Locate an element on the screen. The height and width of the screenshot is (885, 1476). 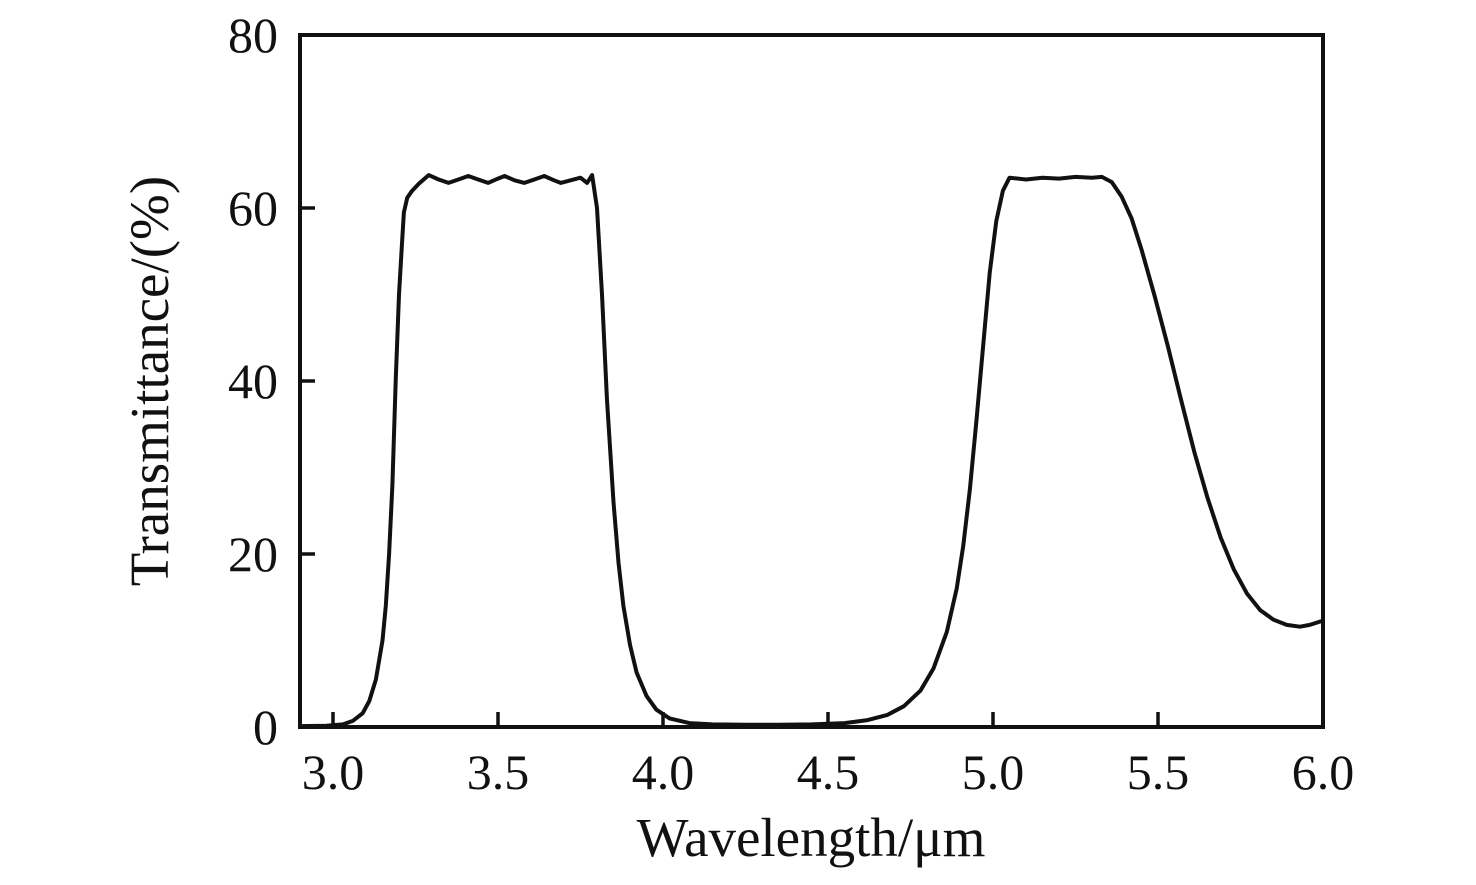
y-tick-label: 40 is located at coordinates (253, 381).